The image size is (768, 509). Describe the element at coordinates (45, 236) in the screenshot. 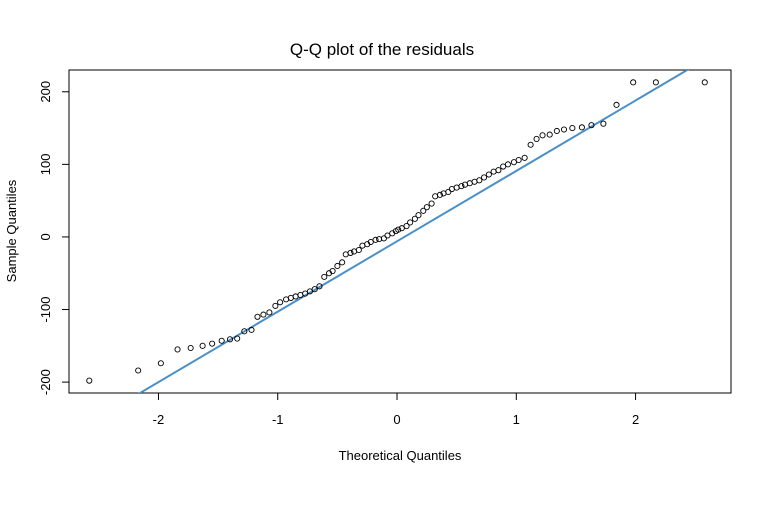

I see `y-tick-label: 0` at that location.